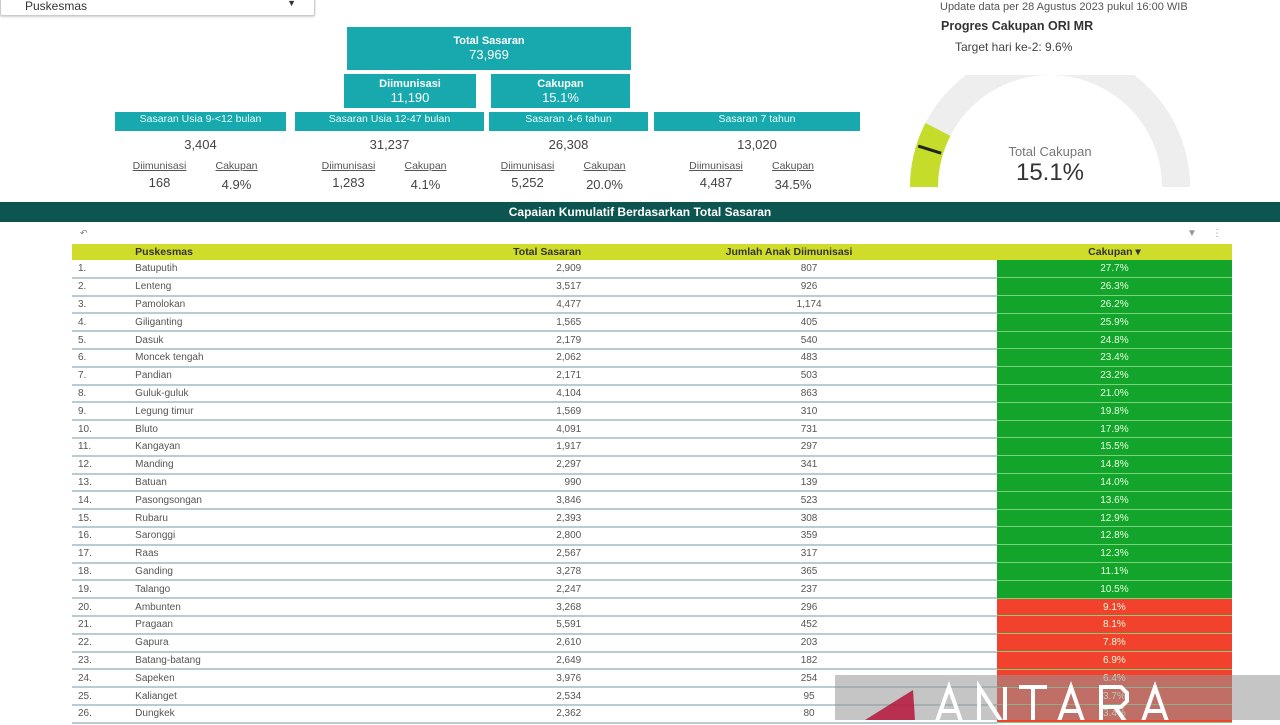 The image size is (1280, 725). Describe the element at coordinates (652, 625) in the screenshot. I see `table-row: 21. Pragaan 5,591 452 8.1%` at that location.